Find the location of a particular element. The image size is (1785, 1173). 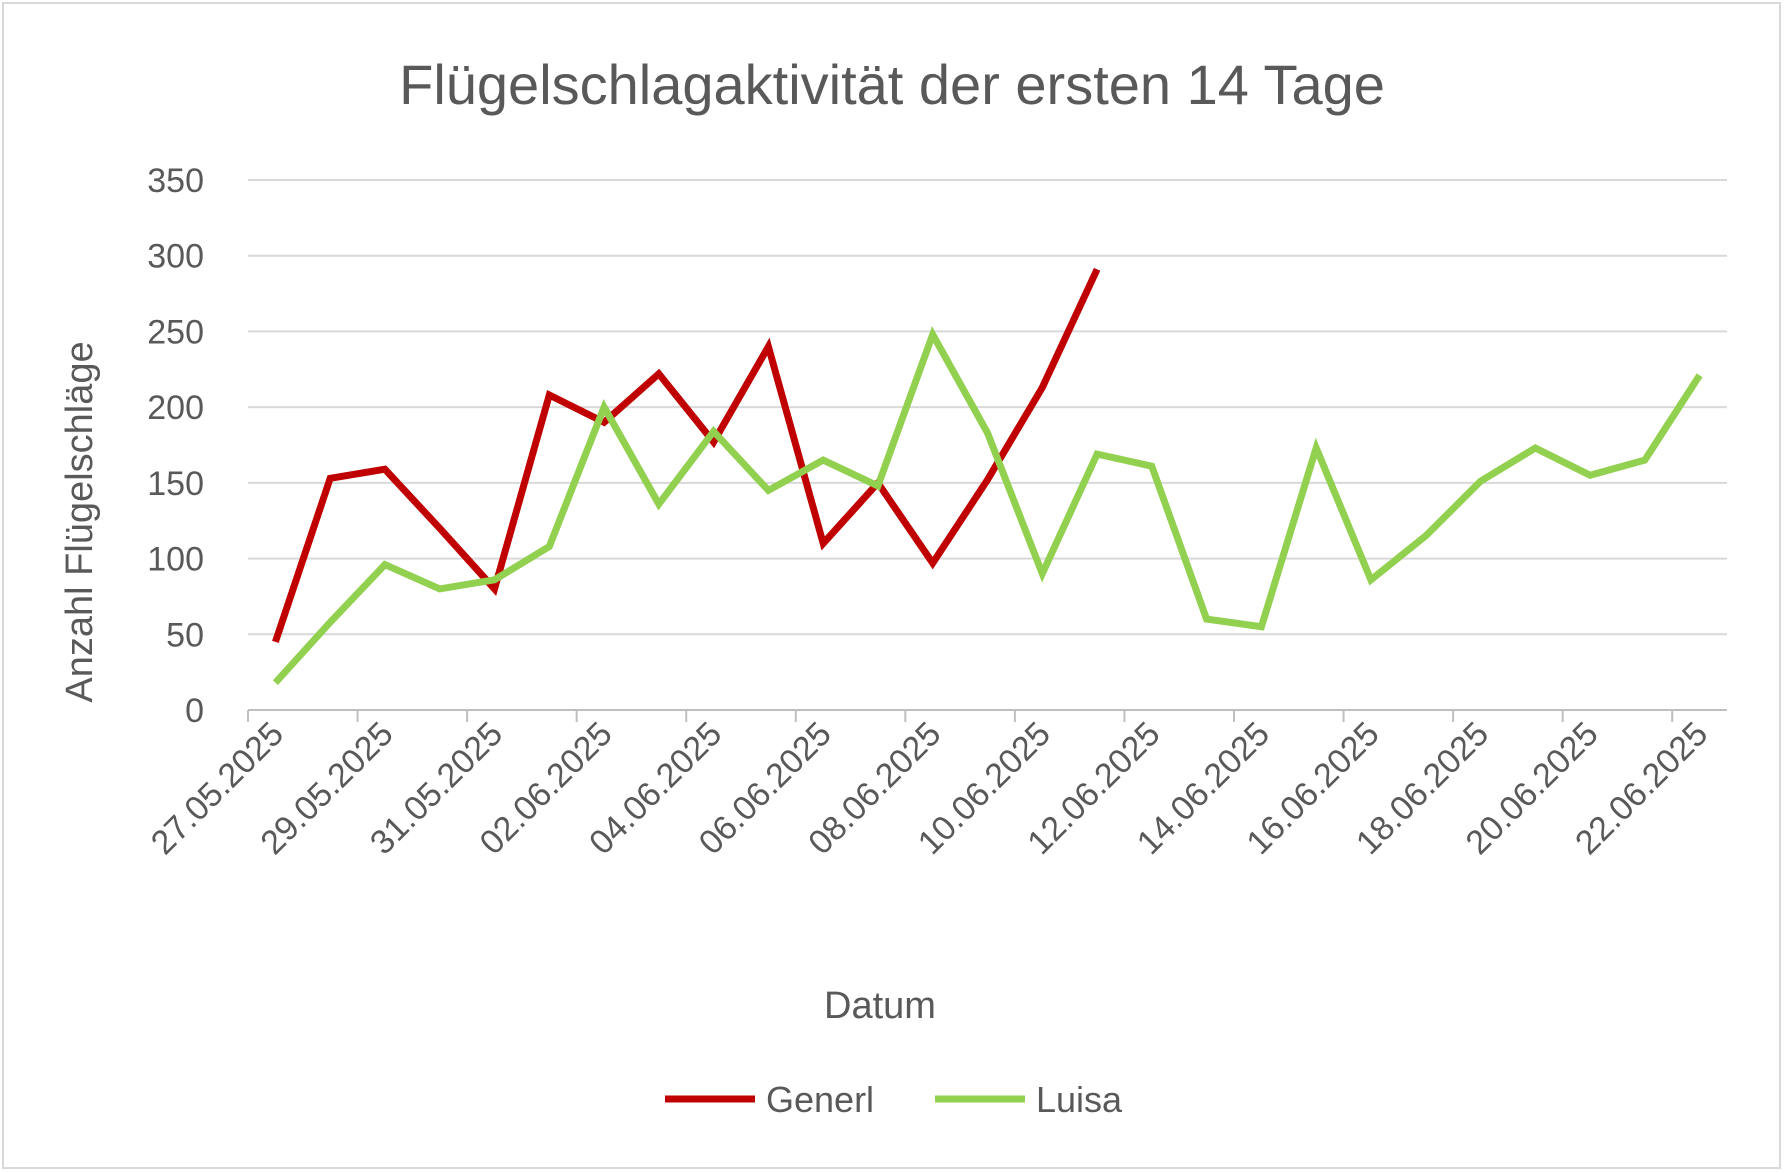

y-tick-label-50: 50 is located at coordinates (185, 635).